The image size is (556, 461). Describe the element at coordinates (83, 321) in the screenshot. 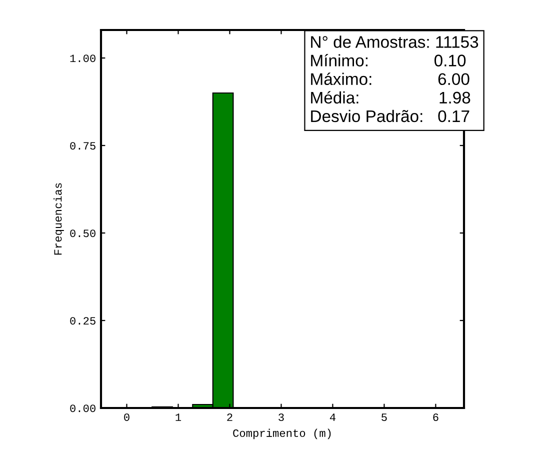

I see `y-tick-label: 0.25` at that location.